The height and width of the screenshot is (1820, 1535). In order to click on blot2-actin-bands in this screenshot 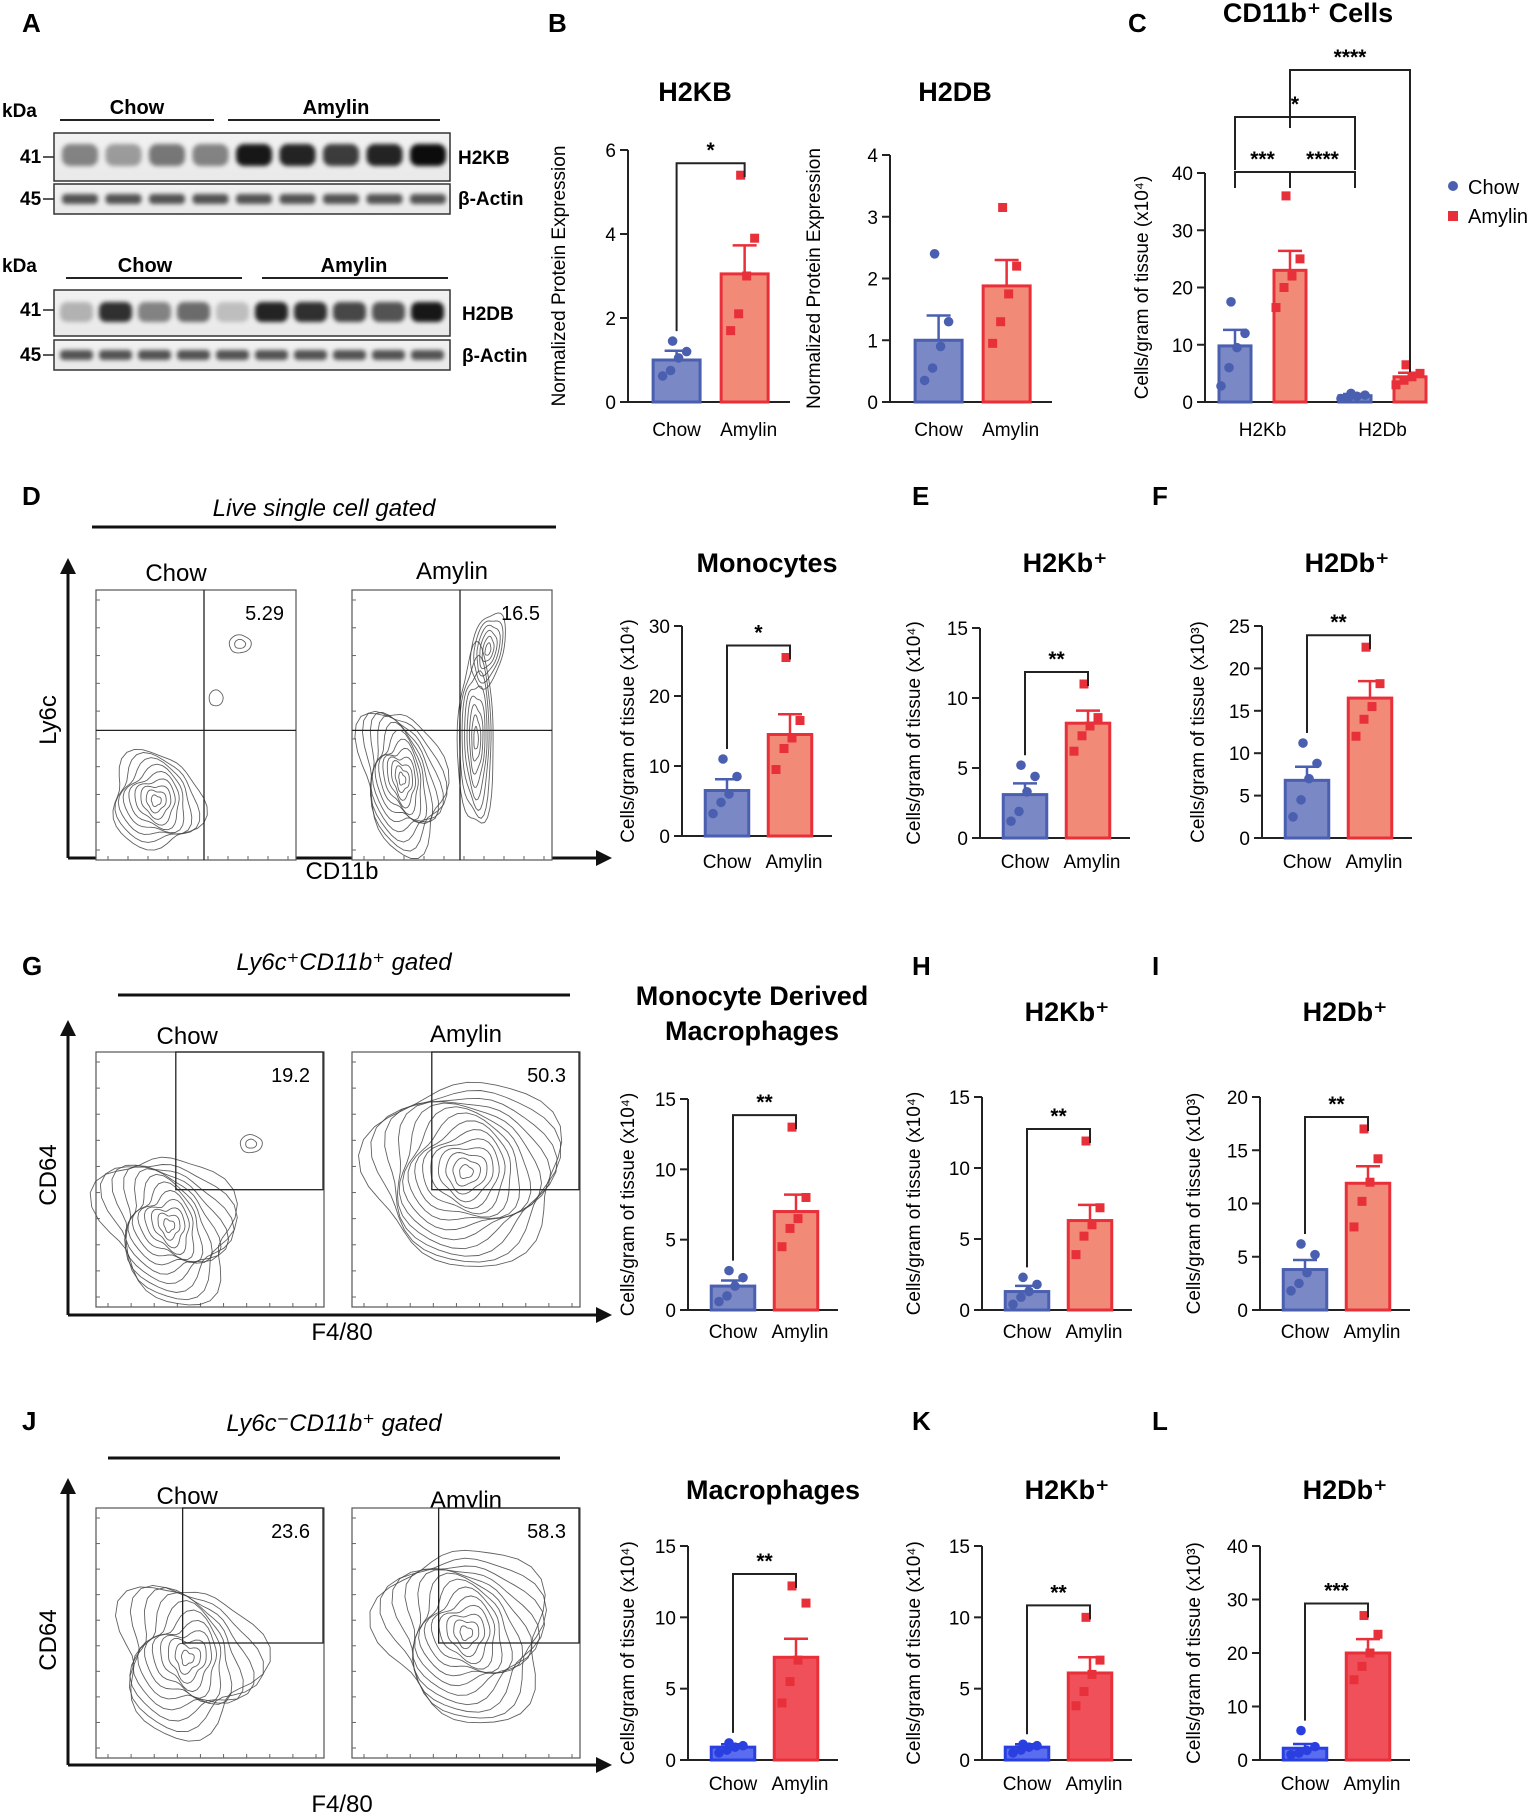, I will do `click(252, 355)`.